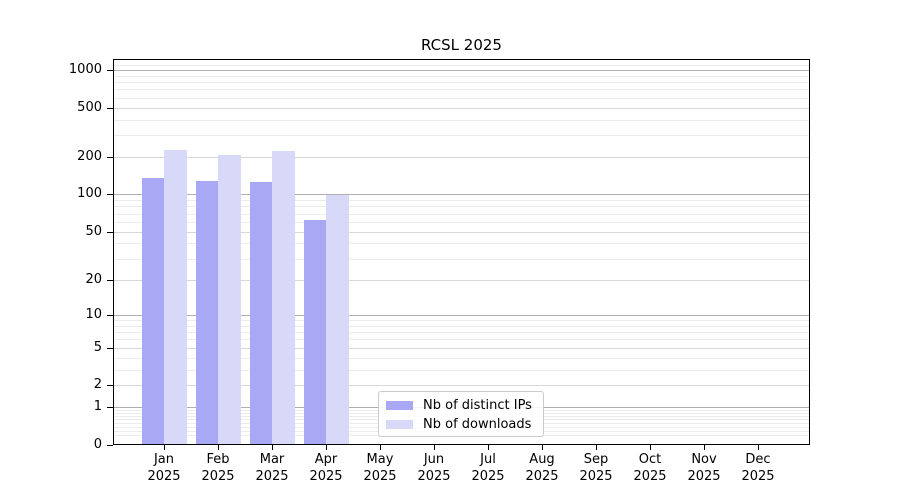 The image size is (900, 500). What do you see at coordinates (542, 468) in the screenshot?
I see `x-tick-label: Aug 2025` at bounding box center [542, 468].